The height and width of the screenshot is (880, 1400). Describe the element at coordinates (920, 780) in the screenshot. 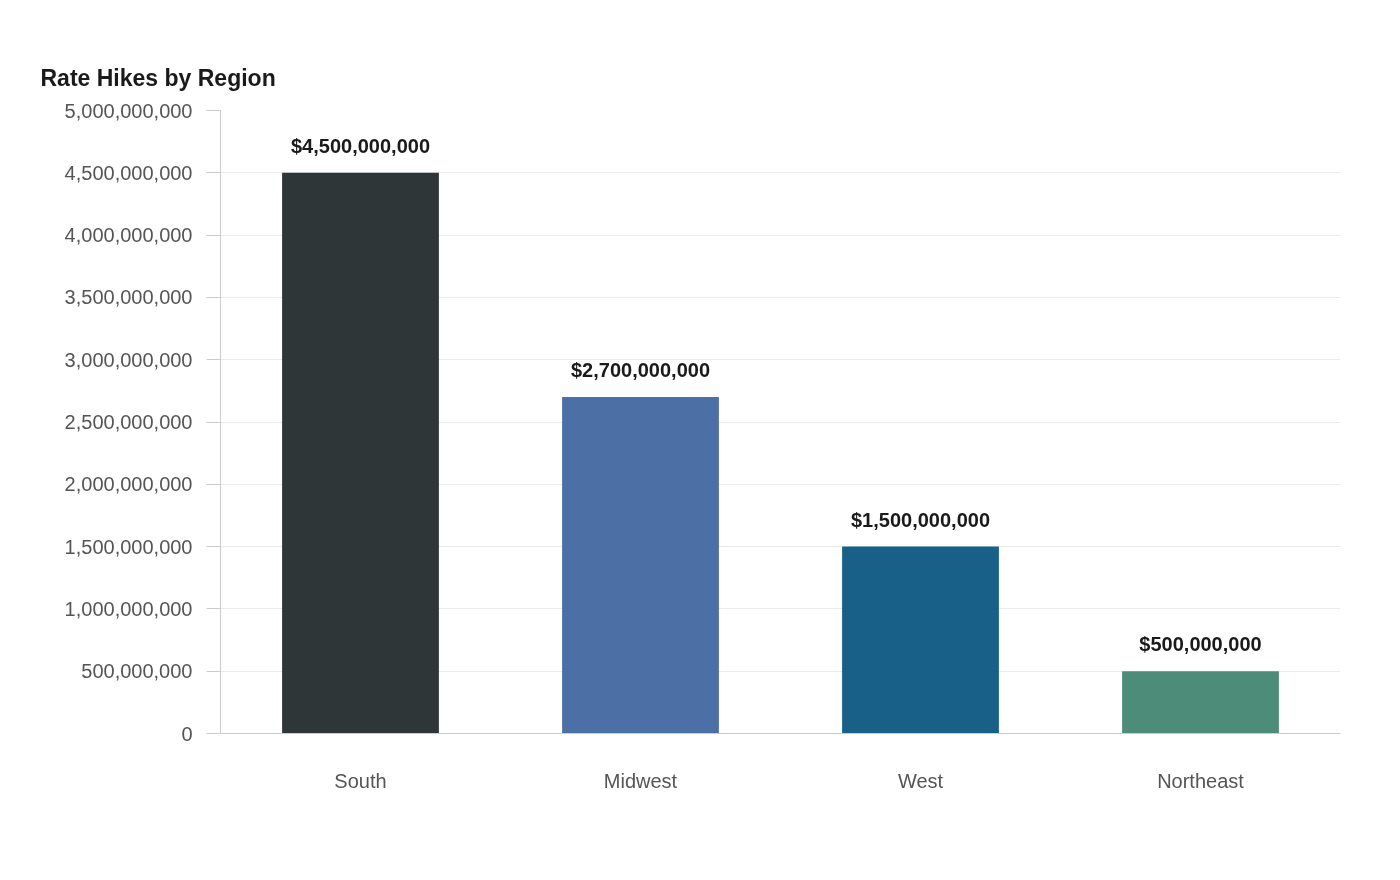

I see `x-tick-label: West` at that location.